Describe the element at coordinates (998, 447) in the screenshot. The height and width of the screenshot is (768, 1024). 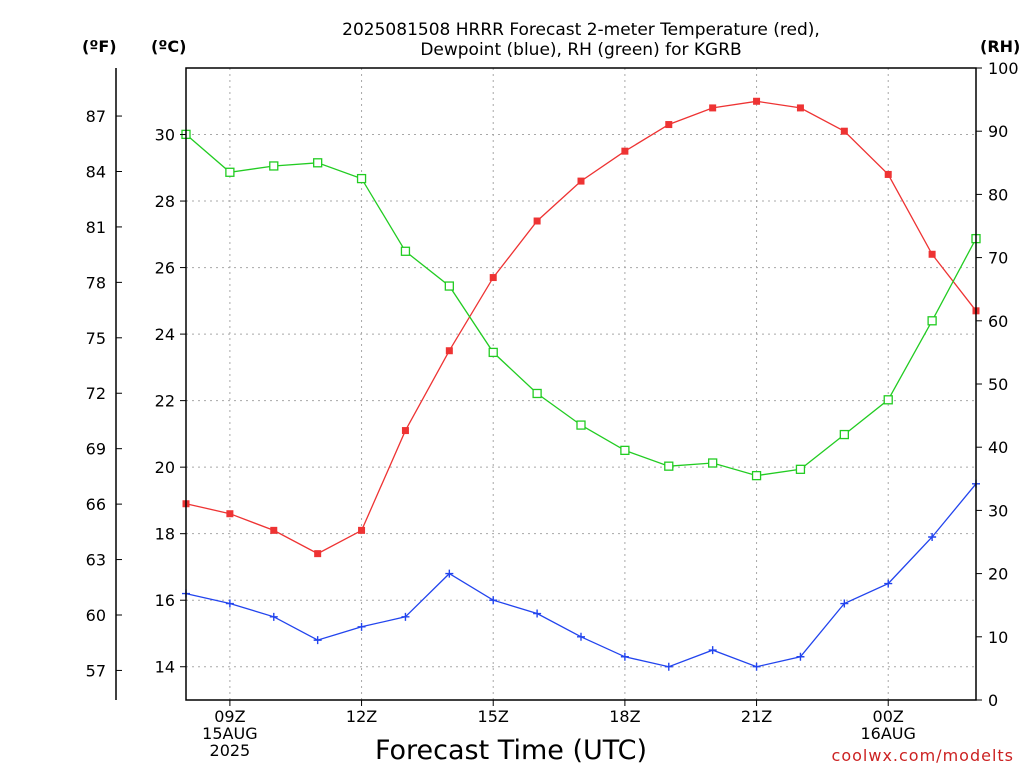
I see `rh-tick-label: 40` at that location.